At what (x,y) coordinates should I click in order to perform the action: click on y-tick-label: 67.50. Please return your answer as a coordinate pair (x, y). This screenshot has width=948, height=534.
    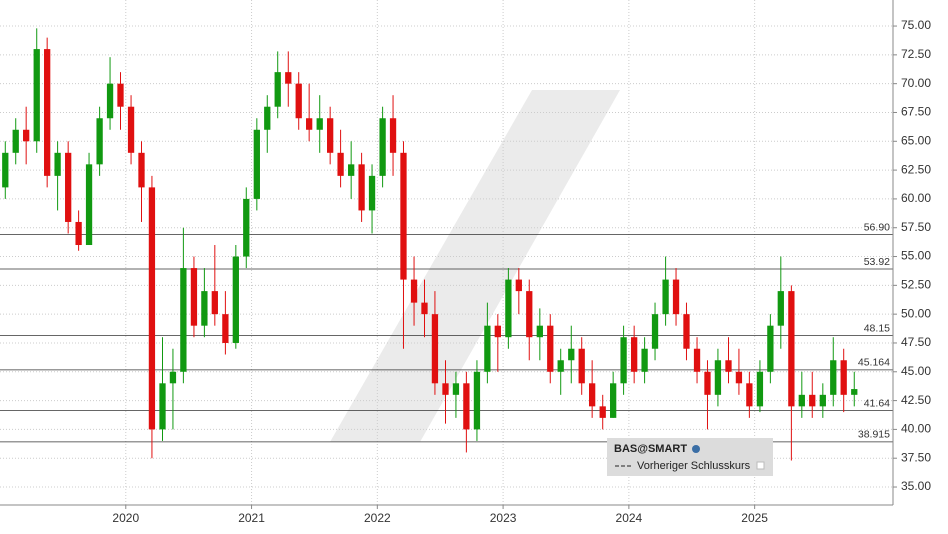
    Looking at the image, I should click on (916, 112).